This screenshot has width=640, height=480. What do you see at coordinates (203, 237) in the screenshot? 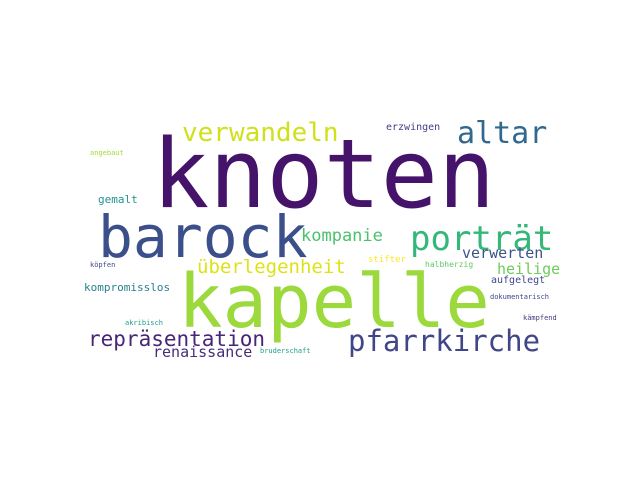
I see `word-barock: barock` at bounding box center [203, 237].